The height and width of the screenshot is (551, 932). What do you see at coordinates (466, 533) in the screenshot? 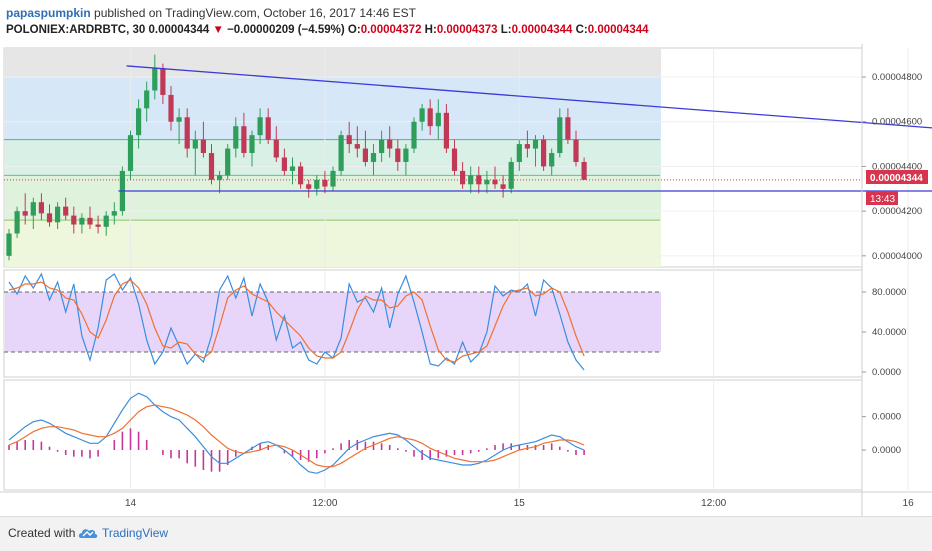
I see `footer: Created with TradingView` at bounding box center [466, 533].